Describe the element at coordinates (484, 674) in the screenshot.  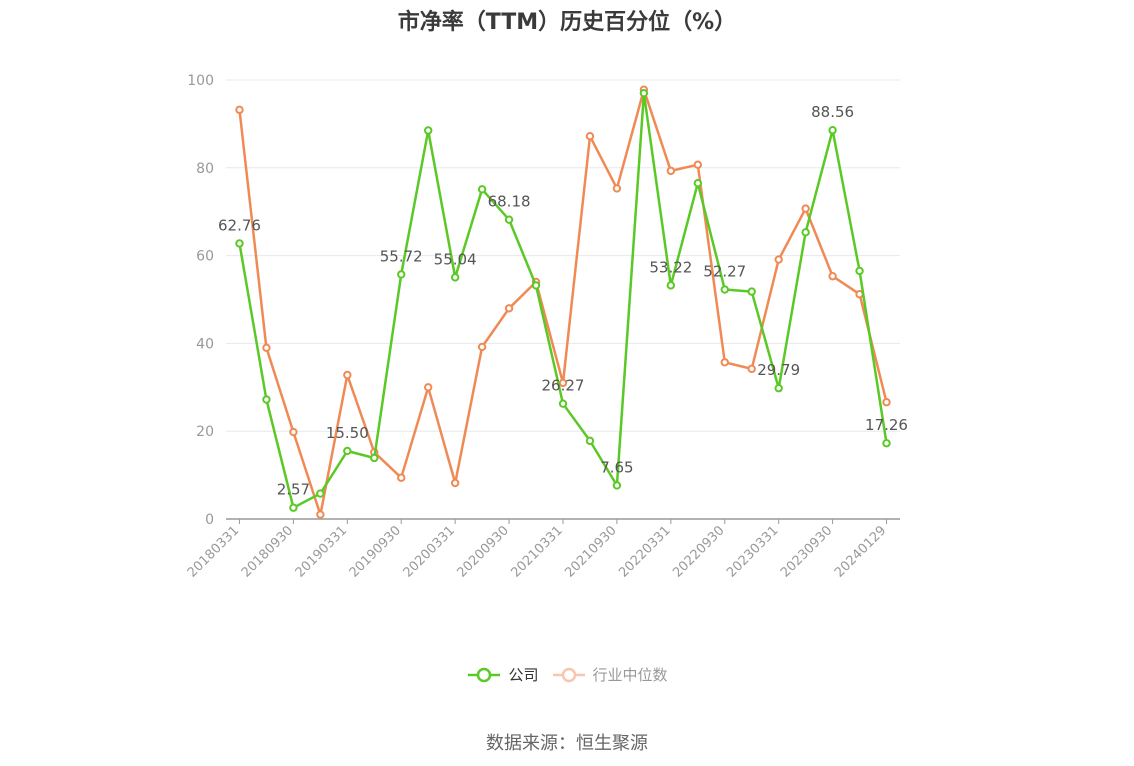
I see `legend-company-swatch-icon` at that location.